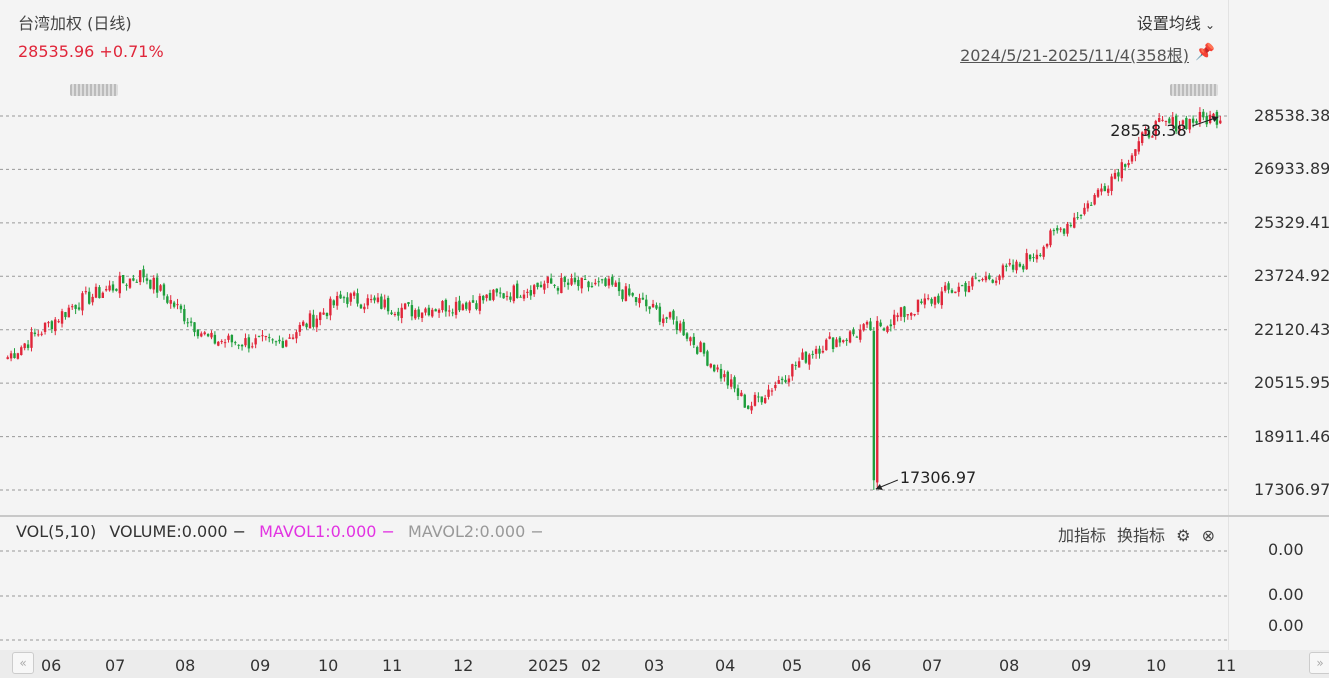 The width and height of the screenshot is (1329, 678). Describe the element at coordinates (725, 665) in the screenshot. I see `x-tick-label: 04` at that location.